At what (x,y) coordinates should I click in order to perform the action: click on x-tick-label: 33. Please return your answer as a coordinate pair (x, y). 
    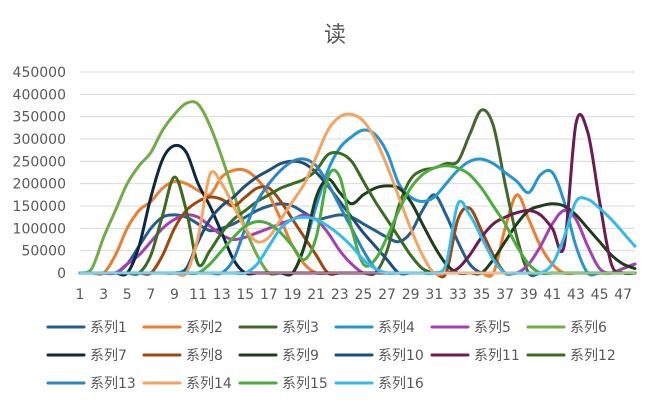
    Looking at the image, I should click on (458, 295).